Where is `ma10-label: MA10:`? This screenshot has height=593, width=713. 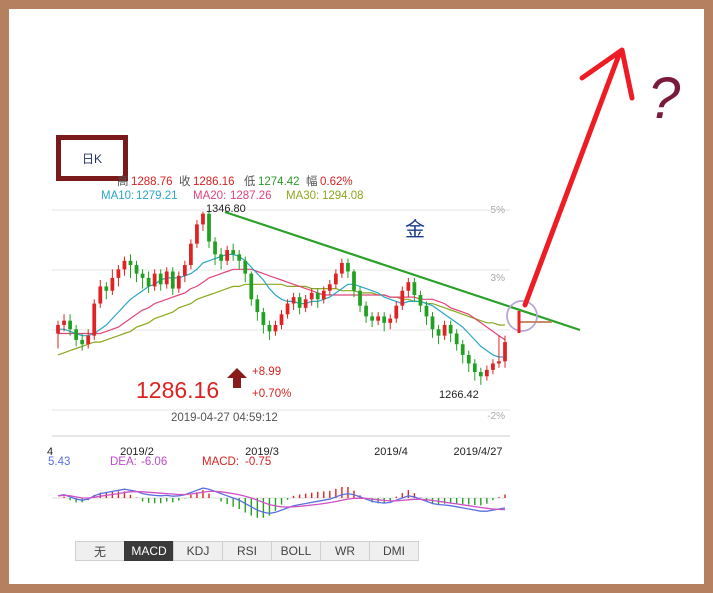 ma10-label: MA10: is located at coordinates (118, 196).